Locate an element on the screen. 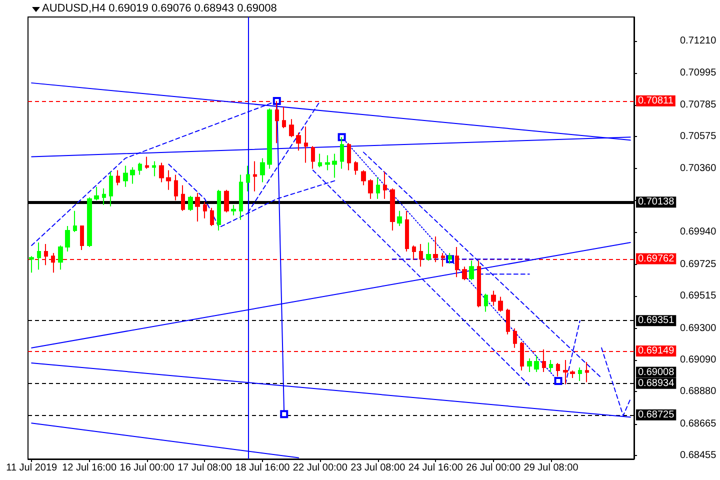 The height and width of the screenshot is (480, 720). x-tick-label: 12 Jul 16:00 is located at coordinates (89, 468).